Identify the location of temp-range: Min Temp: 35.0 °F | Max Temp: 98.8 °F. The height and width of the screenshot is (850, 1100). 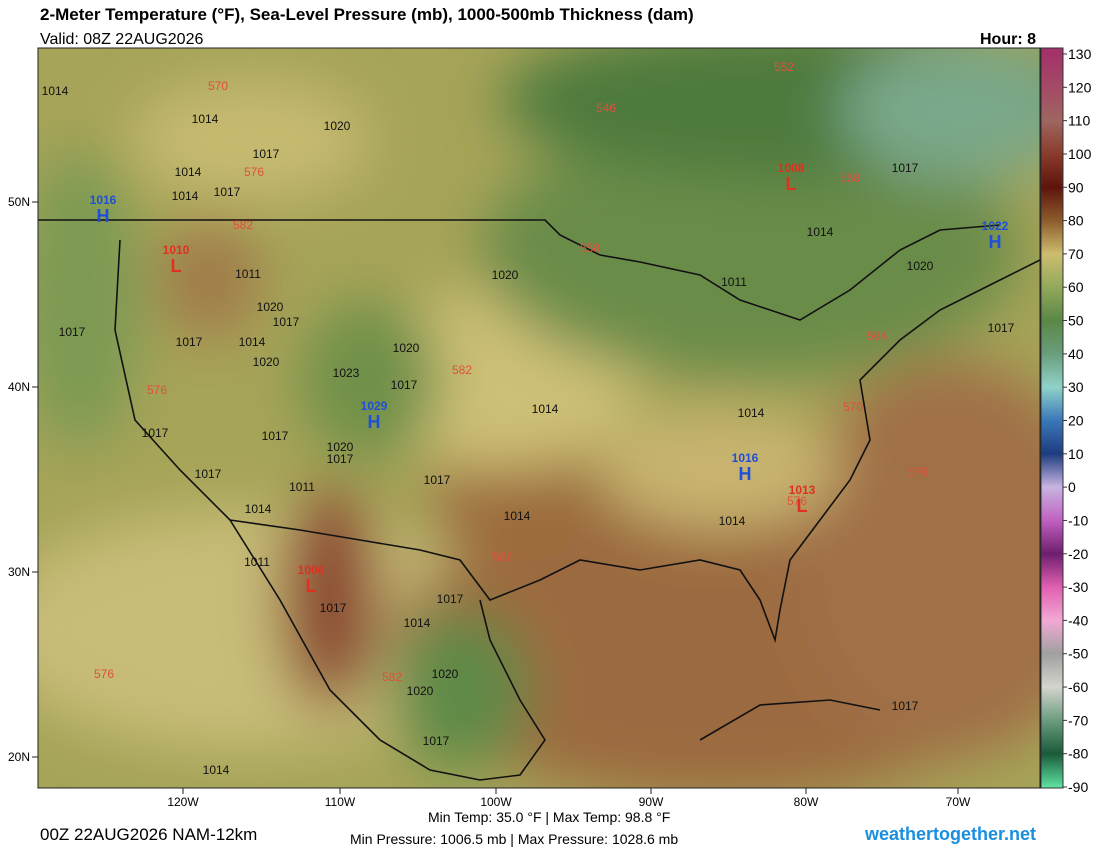
(549, 817).